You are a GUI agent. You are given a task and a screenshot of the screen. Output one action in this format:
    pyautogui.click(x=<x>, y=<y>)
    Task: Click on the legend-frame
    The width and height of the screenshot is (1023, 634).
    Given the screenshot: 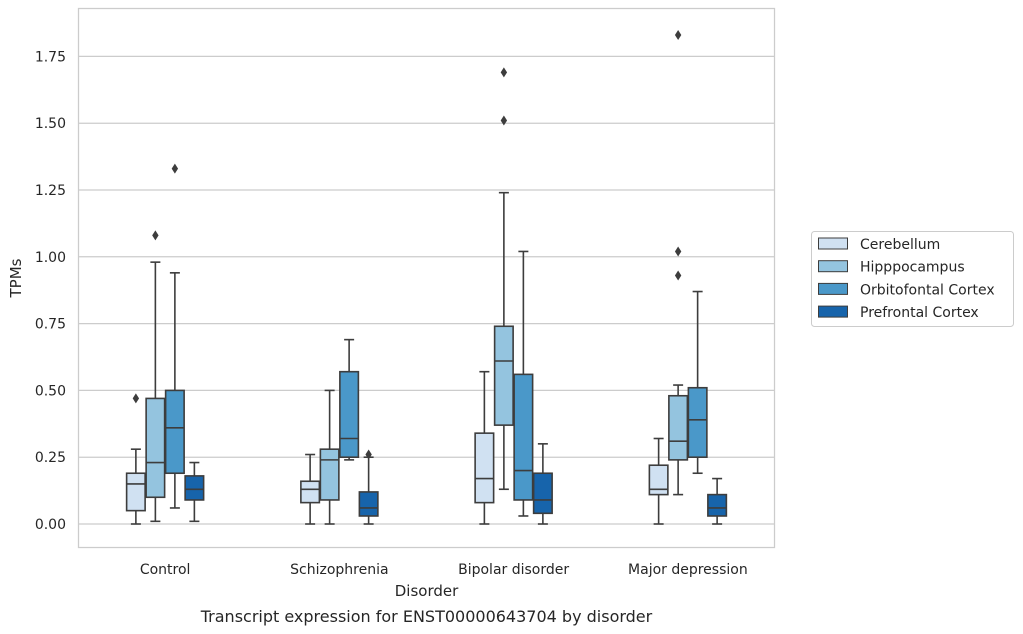 What is the action you would take?
    pyautogui.click(x=912, y=279)
    